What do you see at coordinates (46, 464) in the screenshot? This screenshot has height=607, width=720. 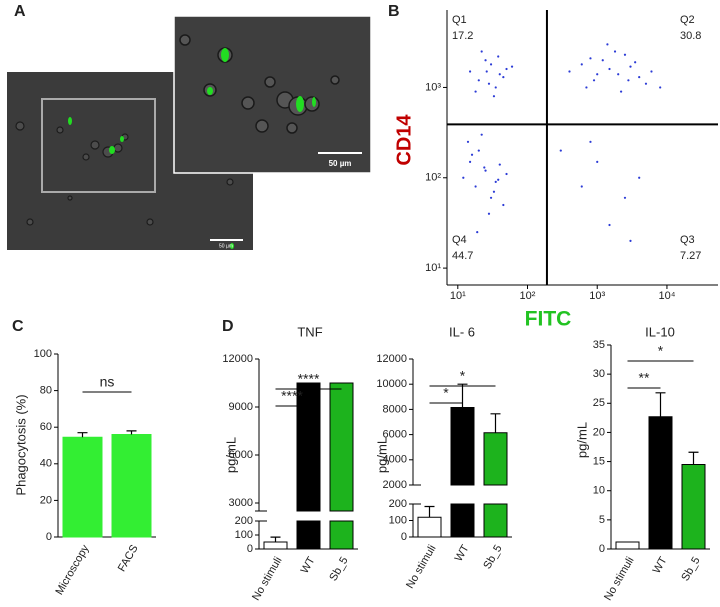 I see `y-tick-label: 40` at bounding box center [46, 464].